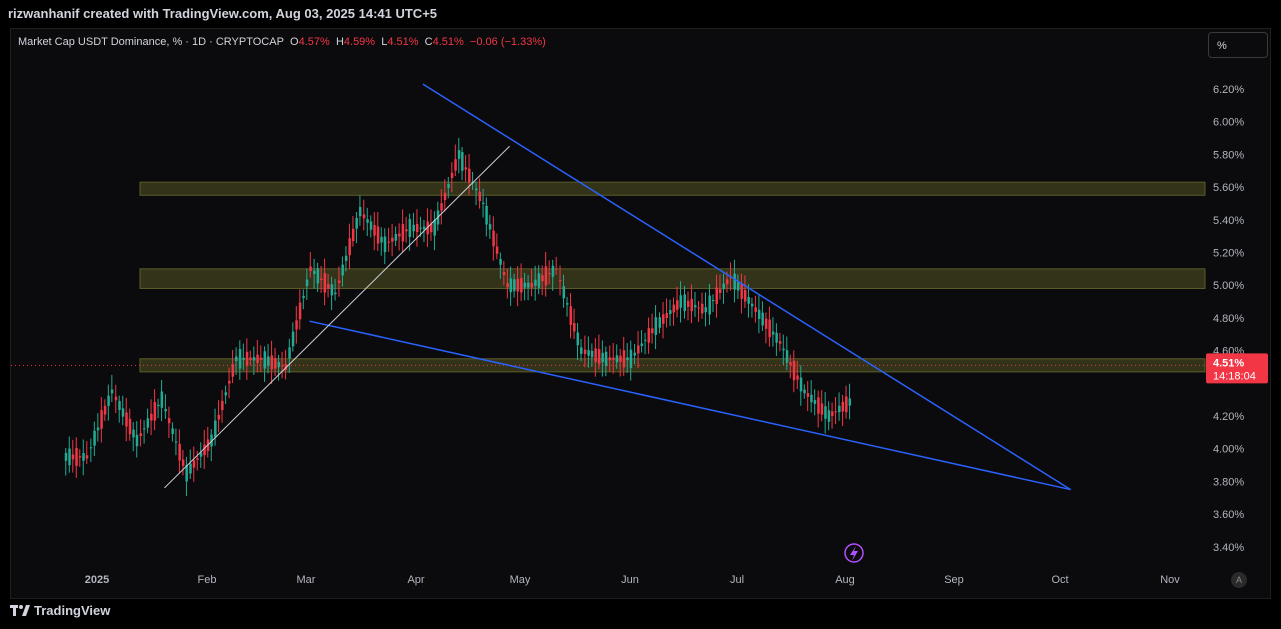 The width and height of the screenshot is (1281, 629). I want to click on event-lightning-bolt, so click(854, 553).